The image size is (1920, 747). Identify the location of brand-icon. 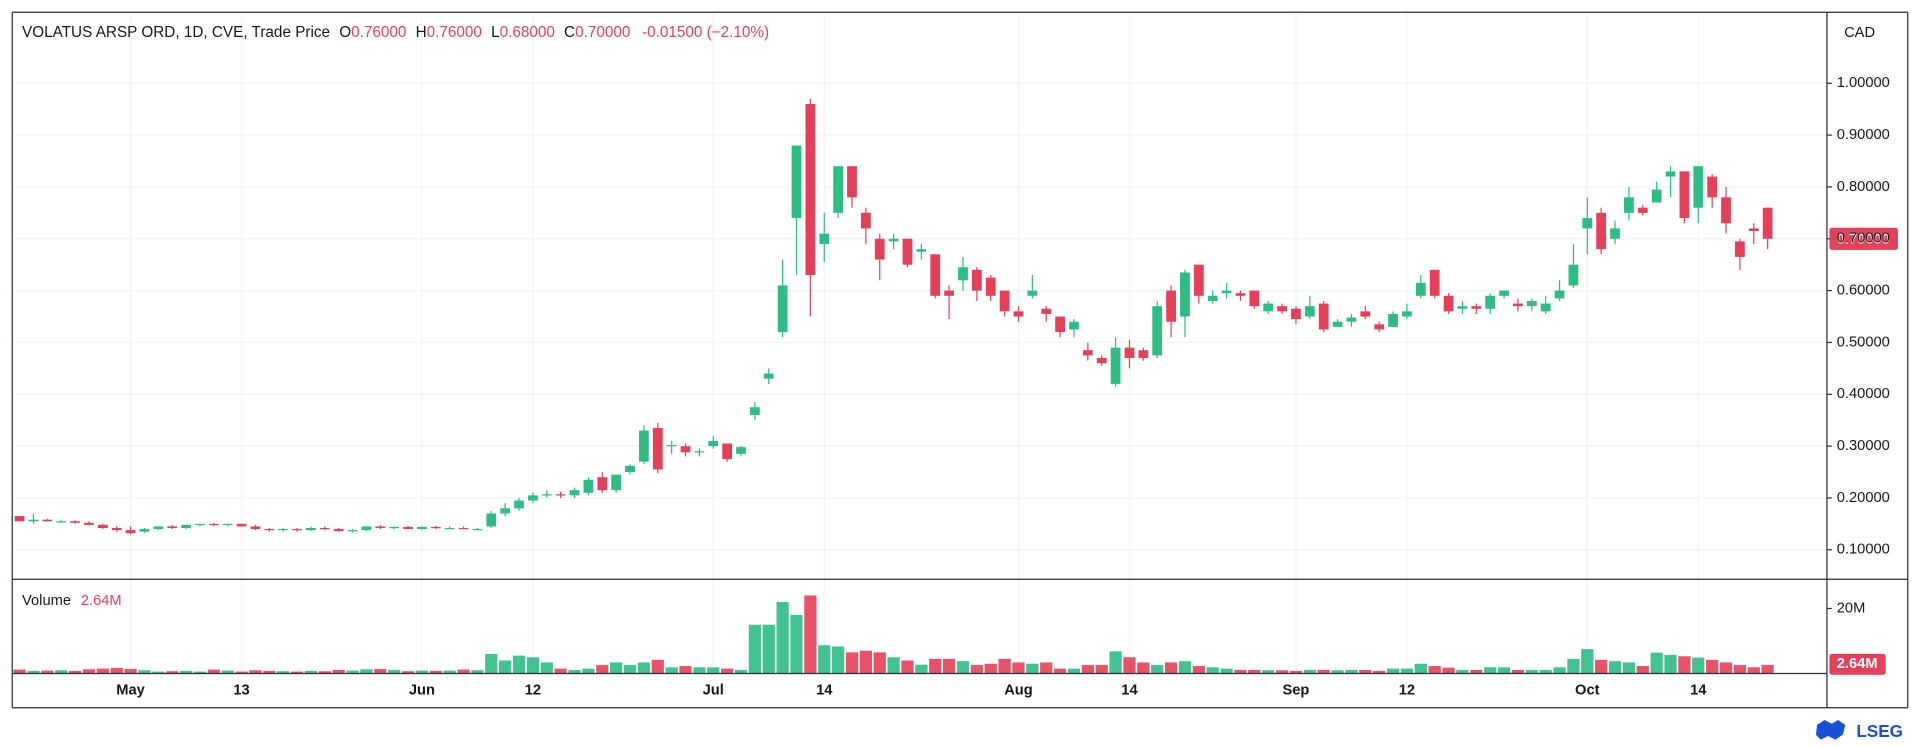
(1830, 730).